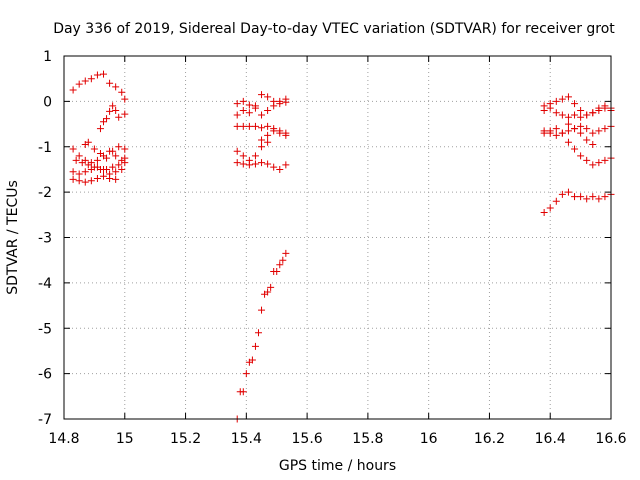 The height and width of the screenshot is (480, 640). I want to click on y-tick-label: -6, so click(45, 375).